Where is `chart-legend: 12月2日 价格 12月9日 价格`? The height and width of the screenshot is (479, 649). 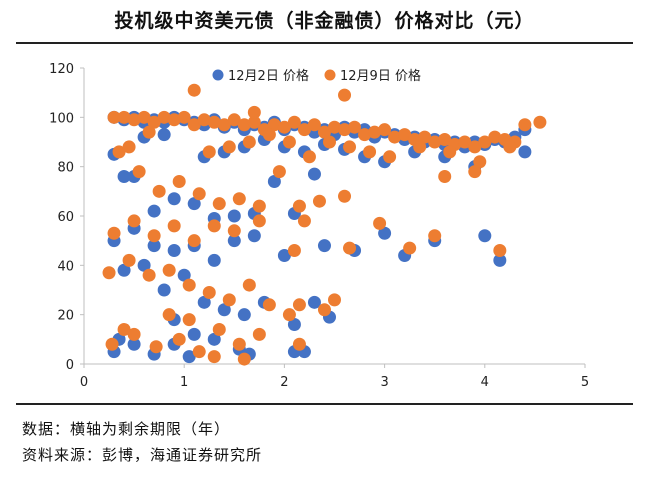
chart-legend: 12月2日 价格 12月9日 价格 is located at coordinates (316, 76).